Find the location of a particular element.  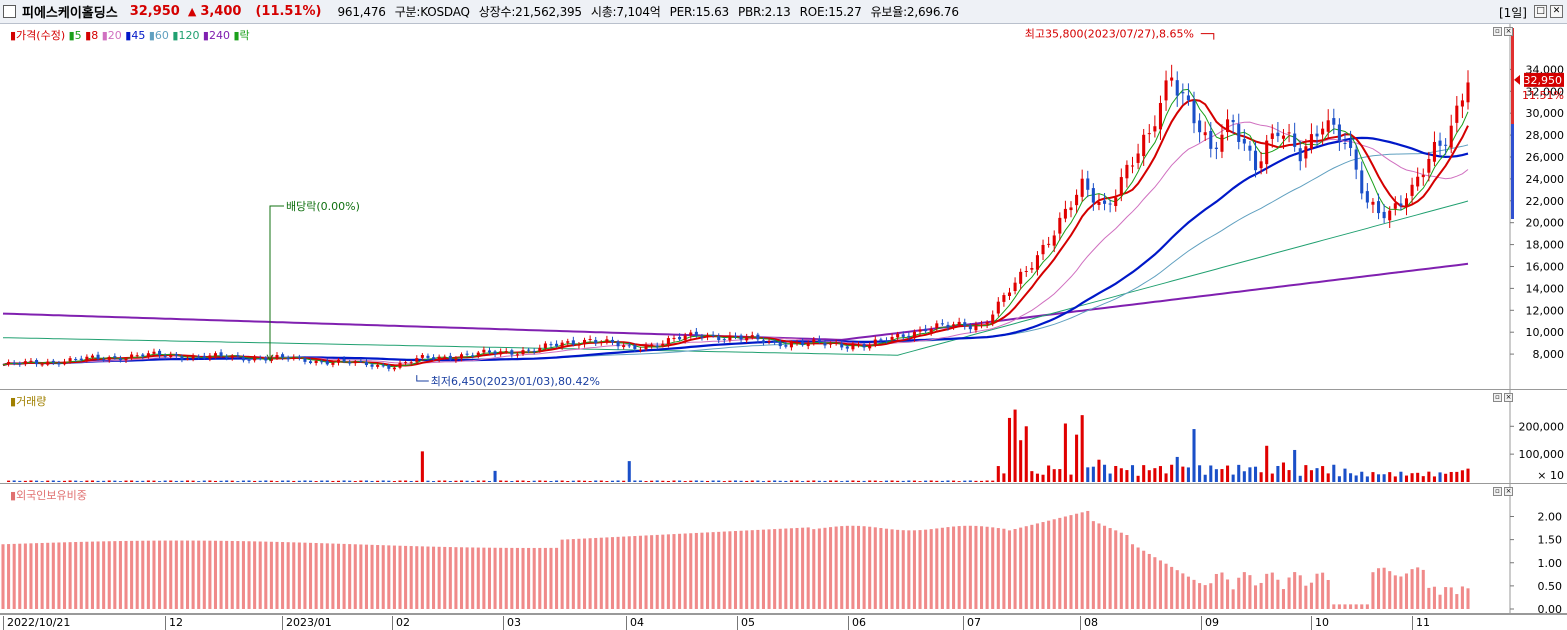

close-icon: ✕ is located at coordinates (1556, 11).